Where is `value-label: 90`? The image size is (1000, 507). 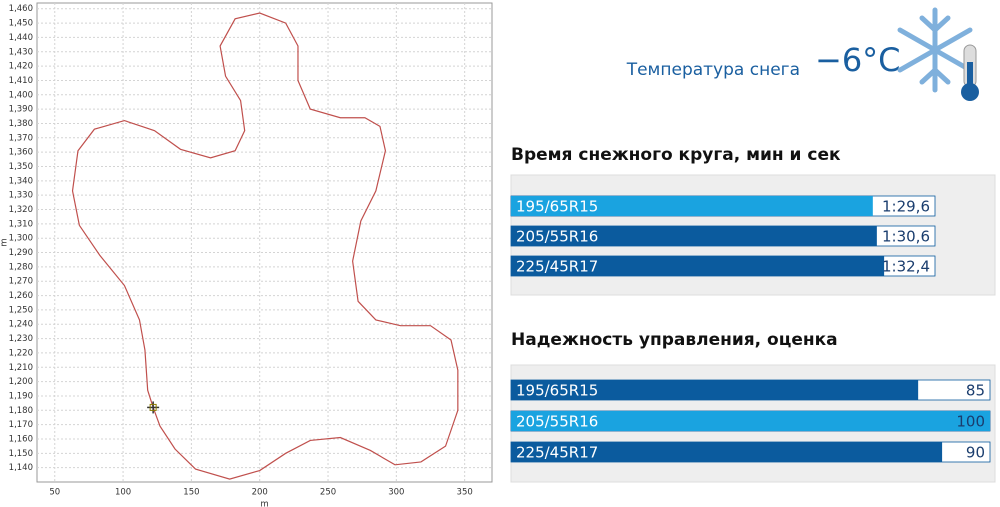 value-label: 90 is located at coordinates (975, 453).